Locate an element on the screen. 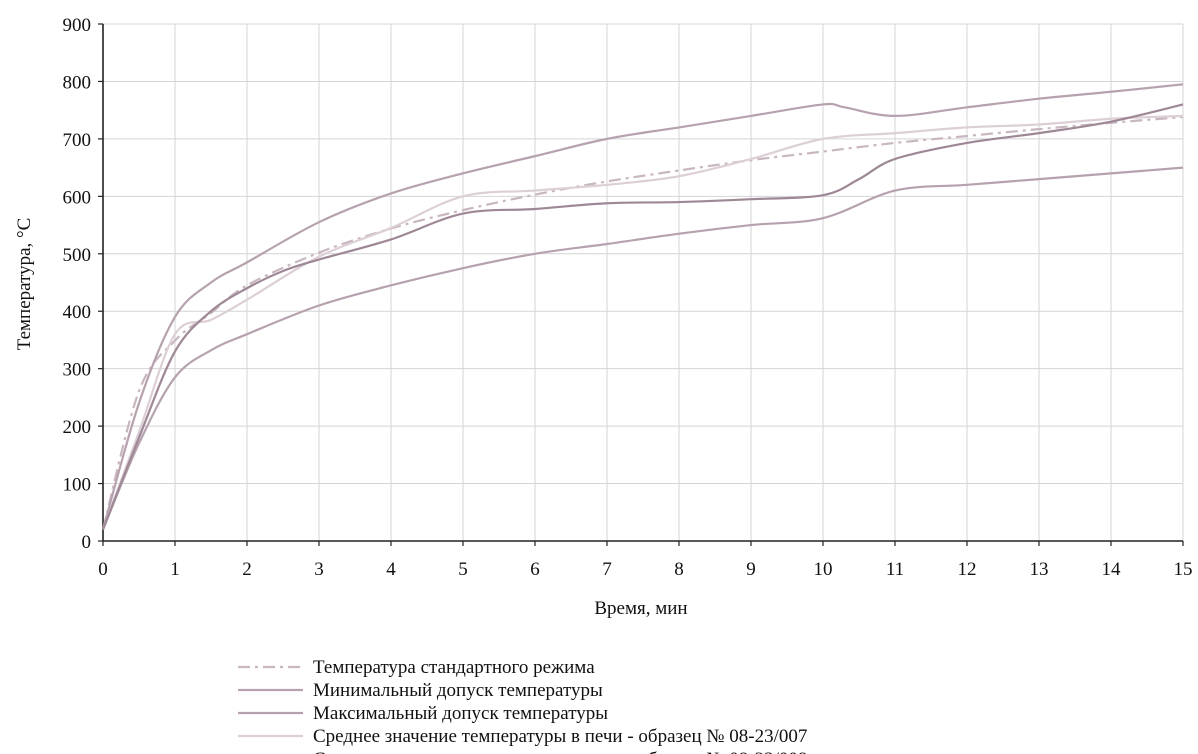 The image size is (1198, 754). x-tick-label: 15 is located at coordinates (1183, 569).